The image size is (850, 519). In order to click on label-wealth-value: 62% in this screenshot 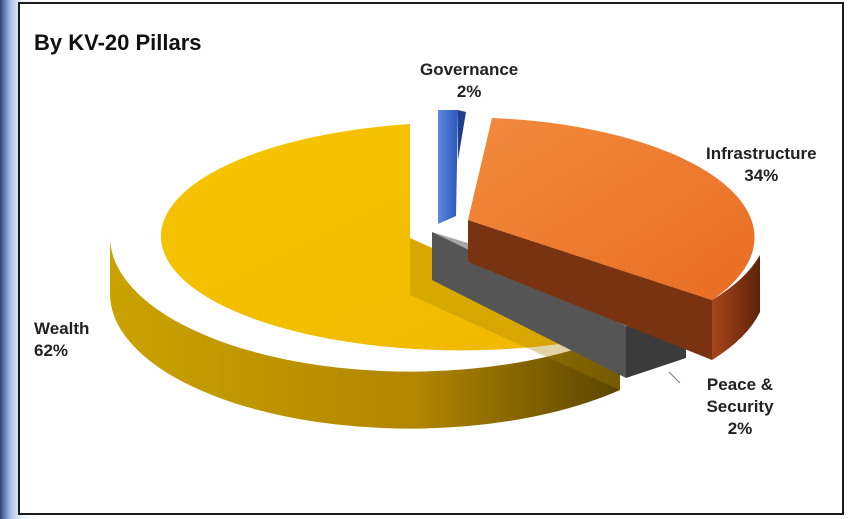, I will do `click(51, 350)`.